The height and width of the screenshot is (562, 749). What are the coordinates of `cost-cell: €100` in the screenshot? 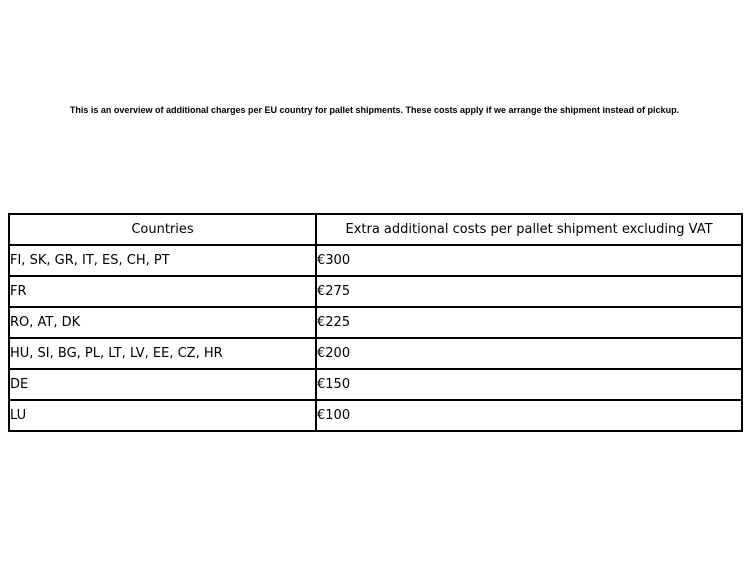 It's located at (529, 415).